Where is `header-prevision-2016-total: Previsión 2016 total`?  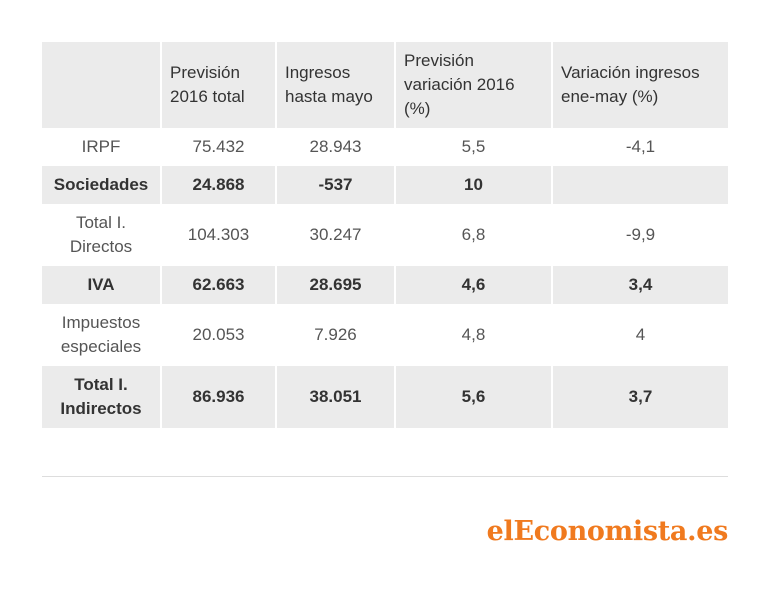
header-prevision-2016-total: Previsión 2016 total is located at coordinates (219, 85).